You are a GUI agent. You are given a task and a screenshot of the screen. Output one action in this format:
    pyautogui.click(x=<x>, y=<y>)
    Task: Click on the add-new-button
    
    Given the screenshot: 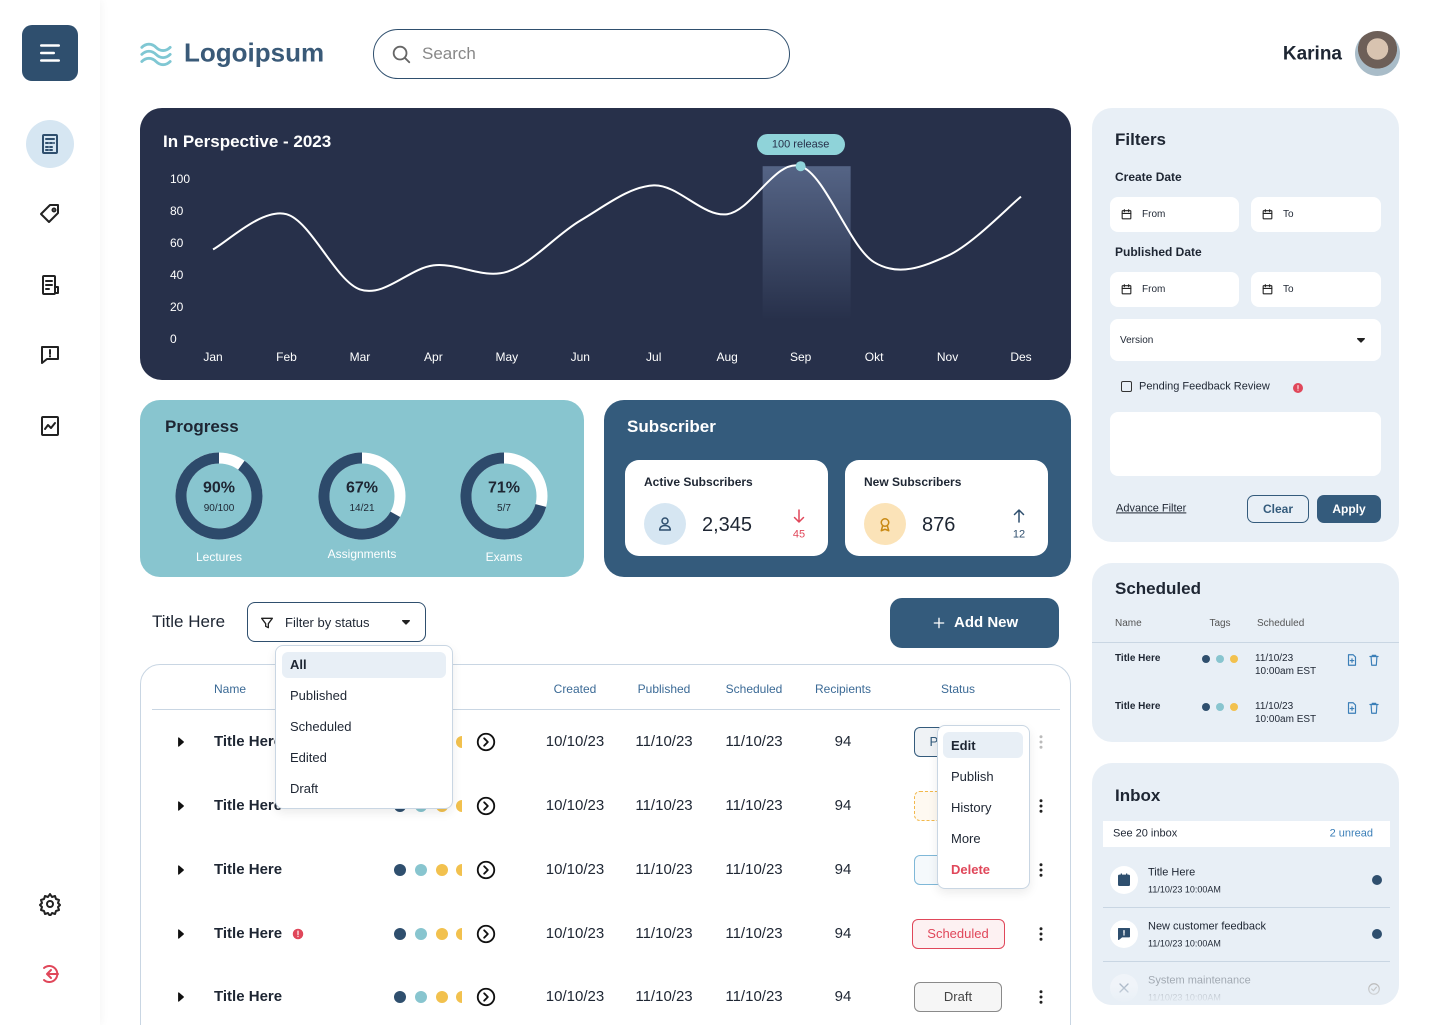 What is the action you would take?
    pyautogui.click(x=974, y=623)
    